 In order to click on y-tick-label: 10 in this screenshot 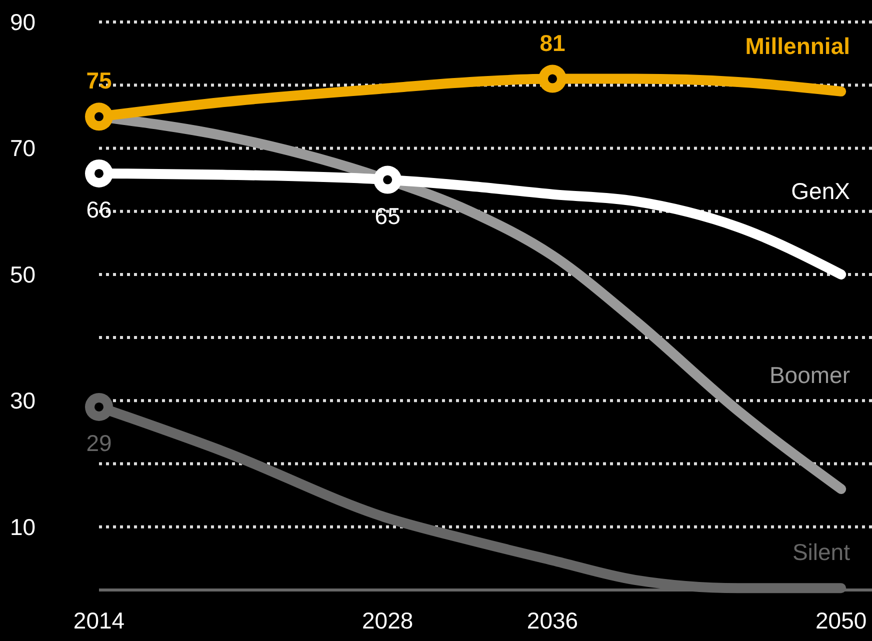, I will do `click(23, 527)`.